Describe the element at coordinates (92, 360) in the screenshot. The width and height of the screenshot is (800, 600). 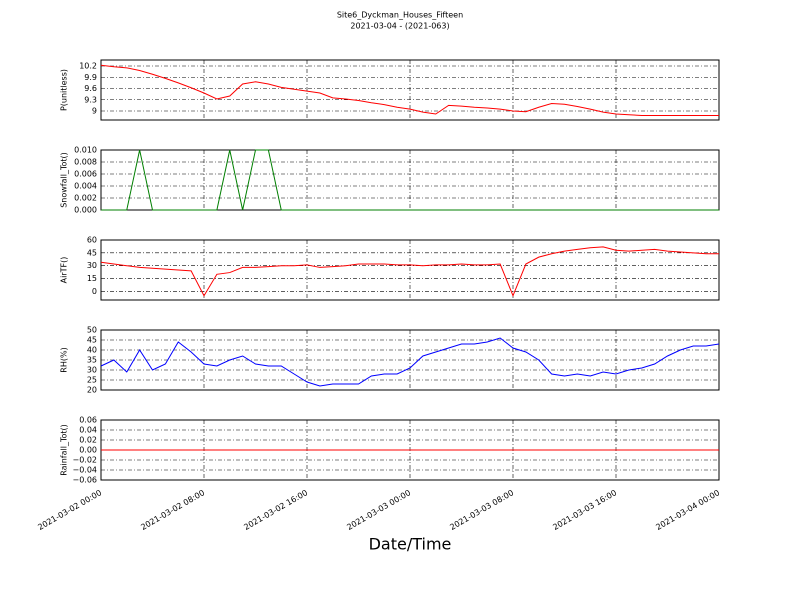
I see `y-tick-label: 35` at that location.